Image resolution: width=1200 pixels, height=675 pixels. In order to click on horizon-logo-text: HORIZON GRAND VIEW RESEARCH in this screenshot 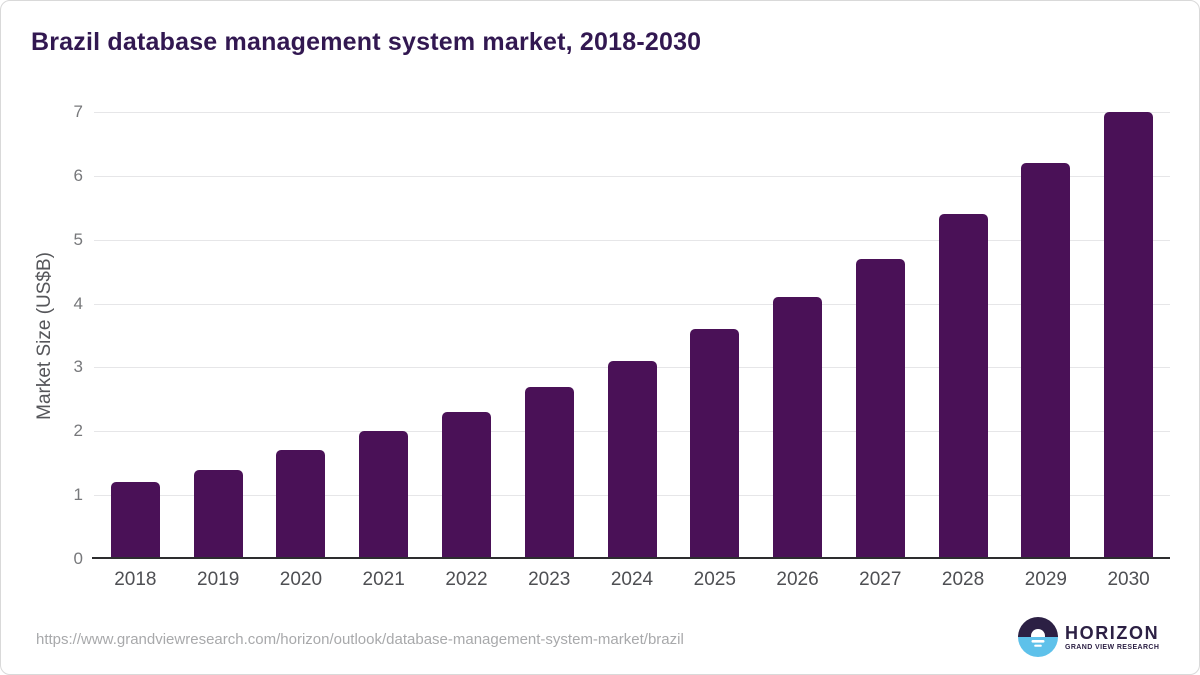, I will do `click(1112, 637)`.